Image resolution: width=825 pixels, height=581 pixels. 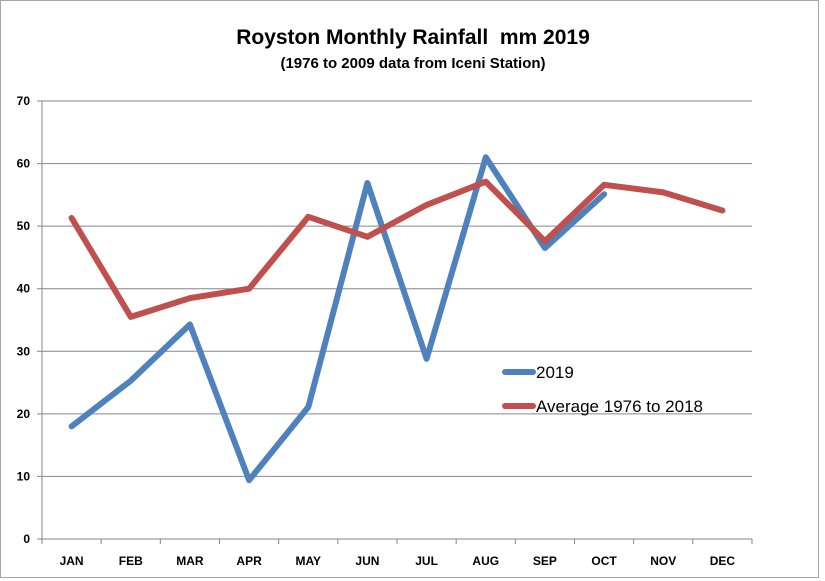 What do you see at coordinates (26, 539) in the screenshot?
I see `y-tick-label: 0` at bounding box center [26, 539].